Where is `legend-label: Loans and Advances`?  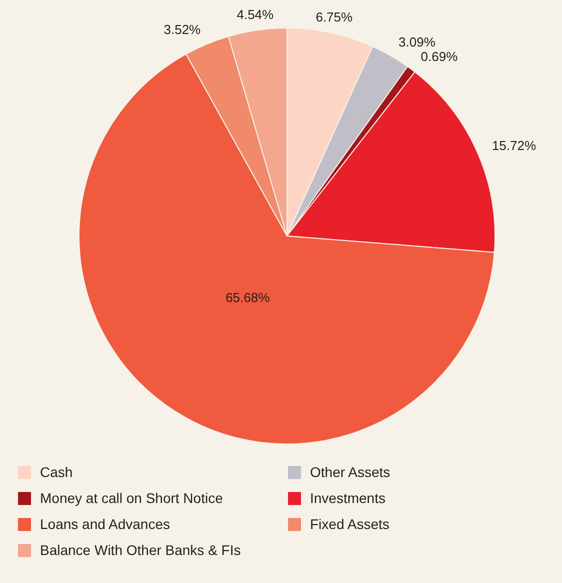 legend-label: Loans and Advances is located at coordinates (105, 524).